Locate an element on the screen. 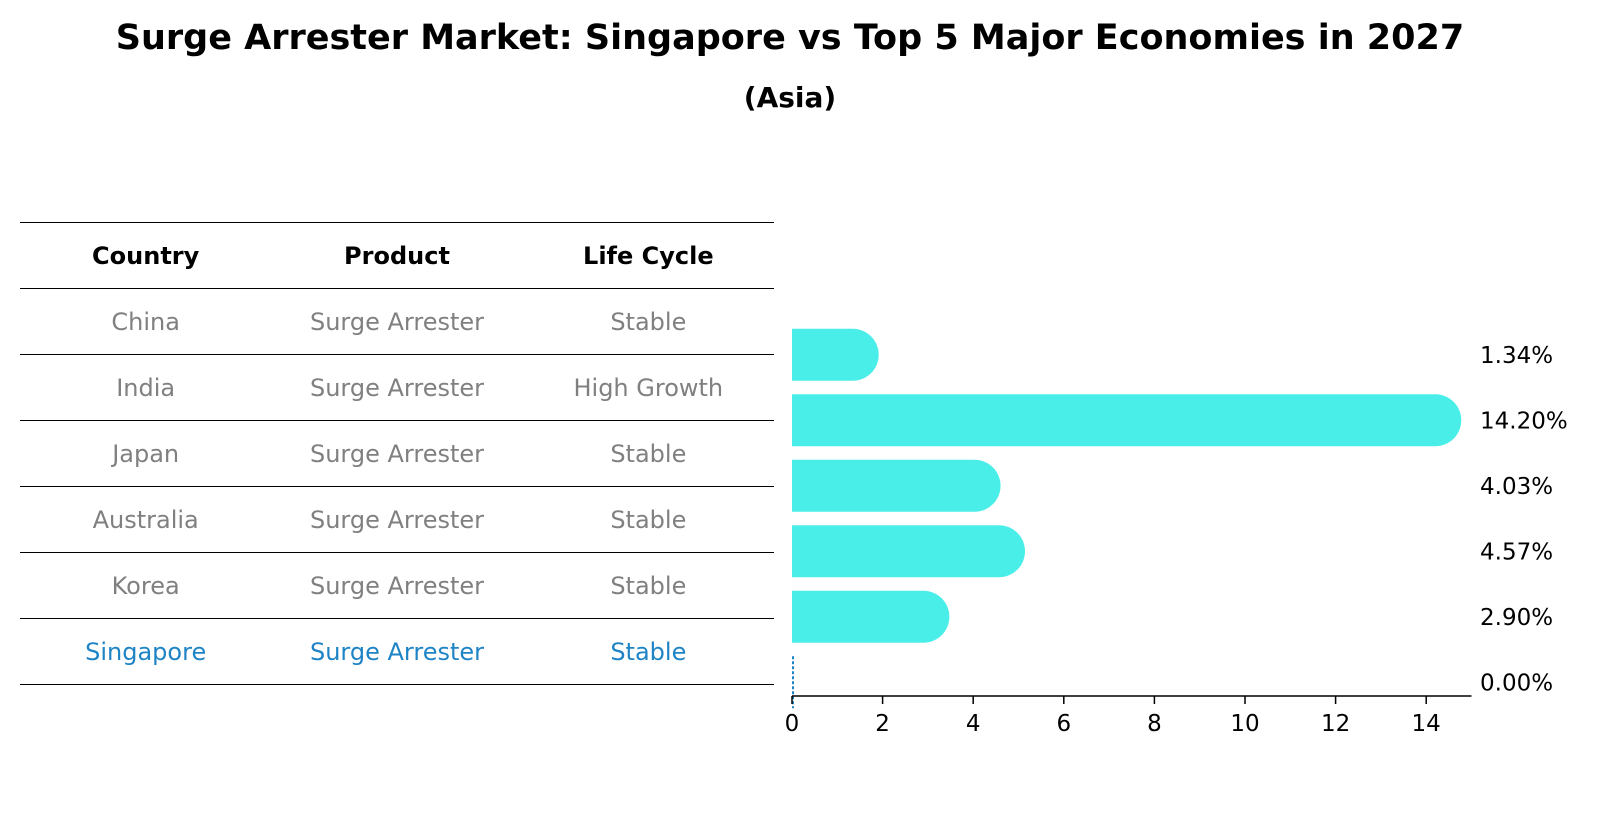  value-label: 0.00% is located at coordinates (1516, 683).